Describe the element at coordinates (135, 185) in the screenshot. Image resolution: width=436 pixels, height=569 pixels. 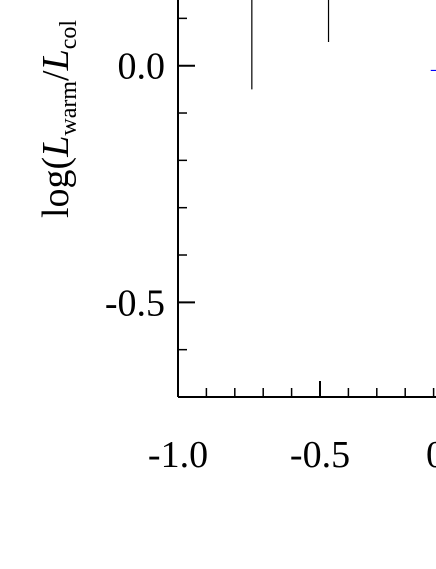
I see `y-tick-labels: -0.50.00.51.0` at that location.